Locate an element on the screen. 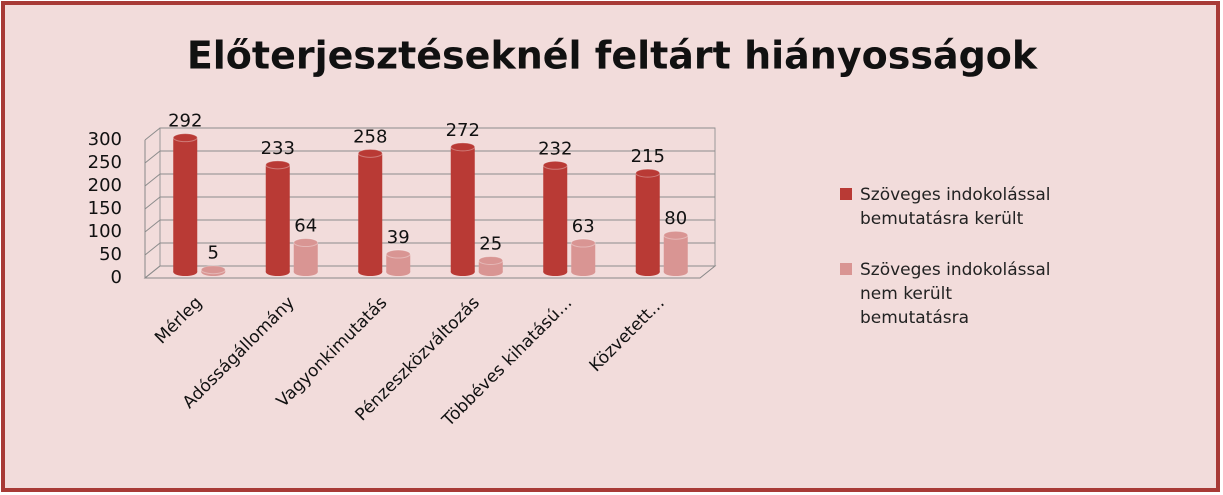  legend-entry: Szöveges indokolással bemutatásra került is located at coordinates (955, 207).